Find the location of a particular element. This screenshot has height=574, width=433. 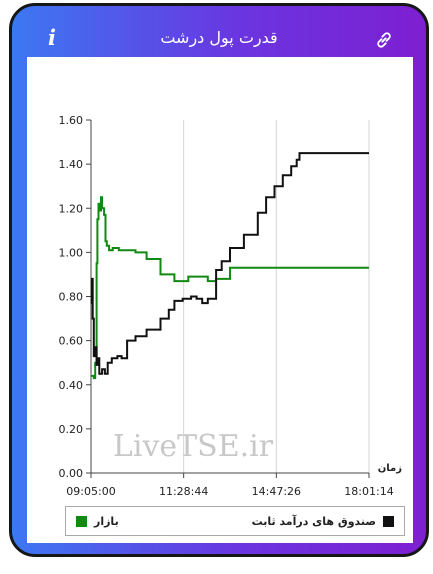

x-tick-label: 14:47:26 is located at coordinates (276, 491).